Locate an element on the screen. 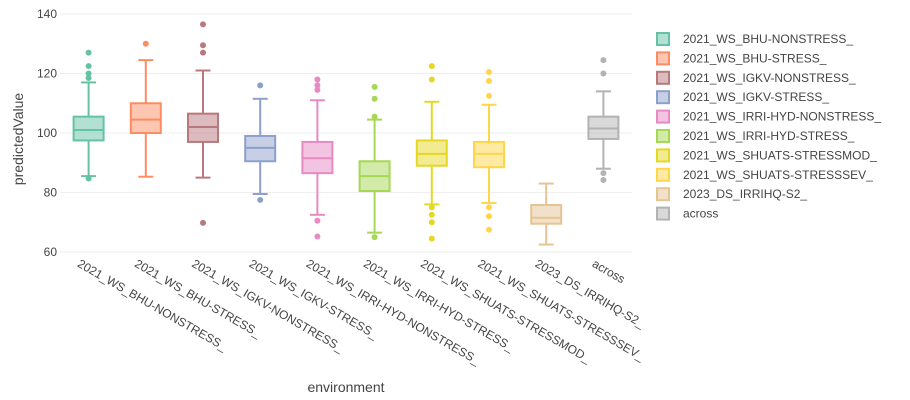  y-tick-label: 120 is located at coordinates (47, 74).